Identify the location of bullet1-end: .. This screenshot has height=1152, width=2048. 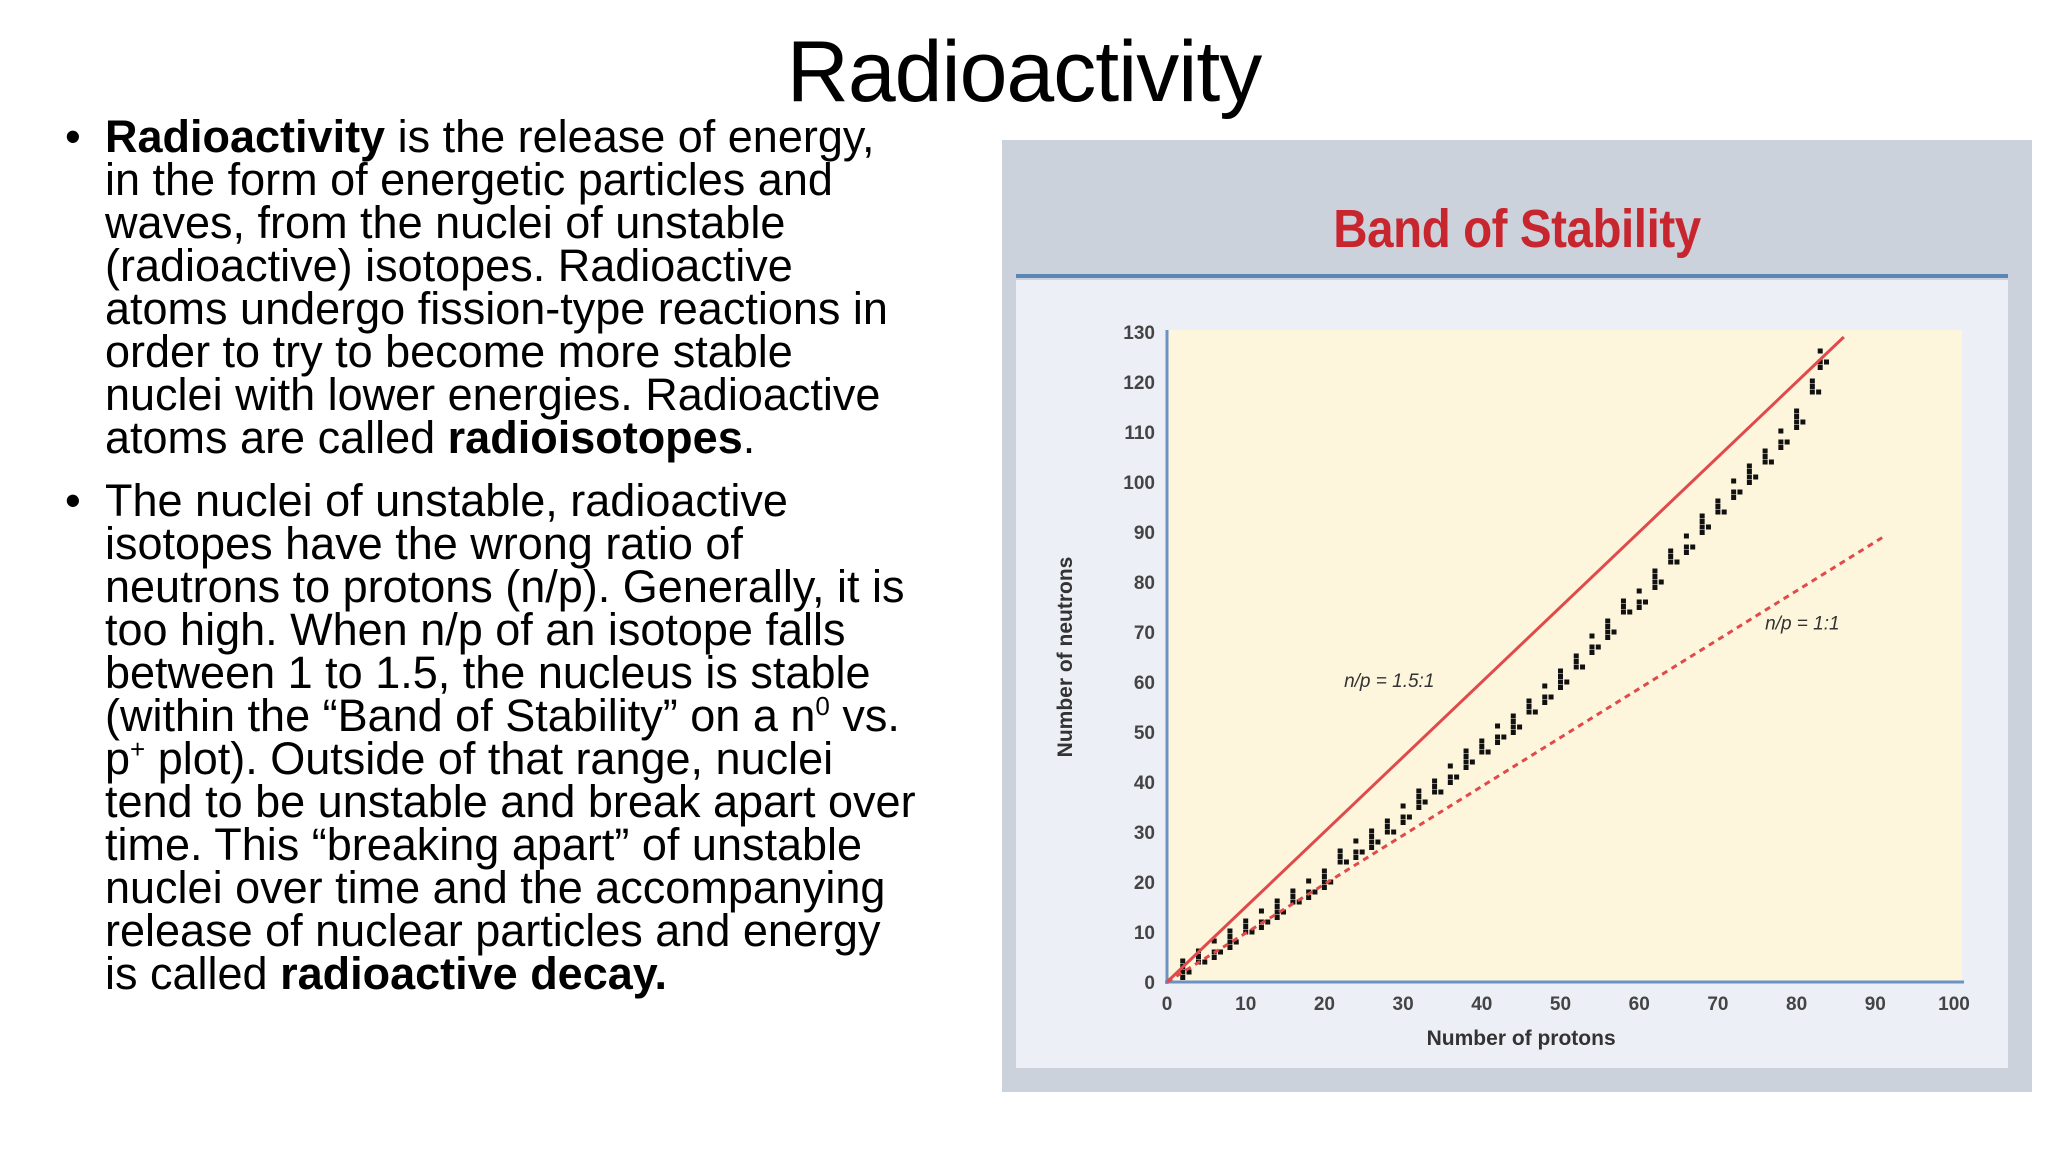
(749, 437).